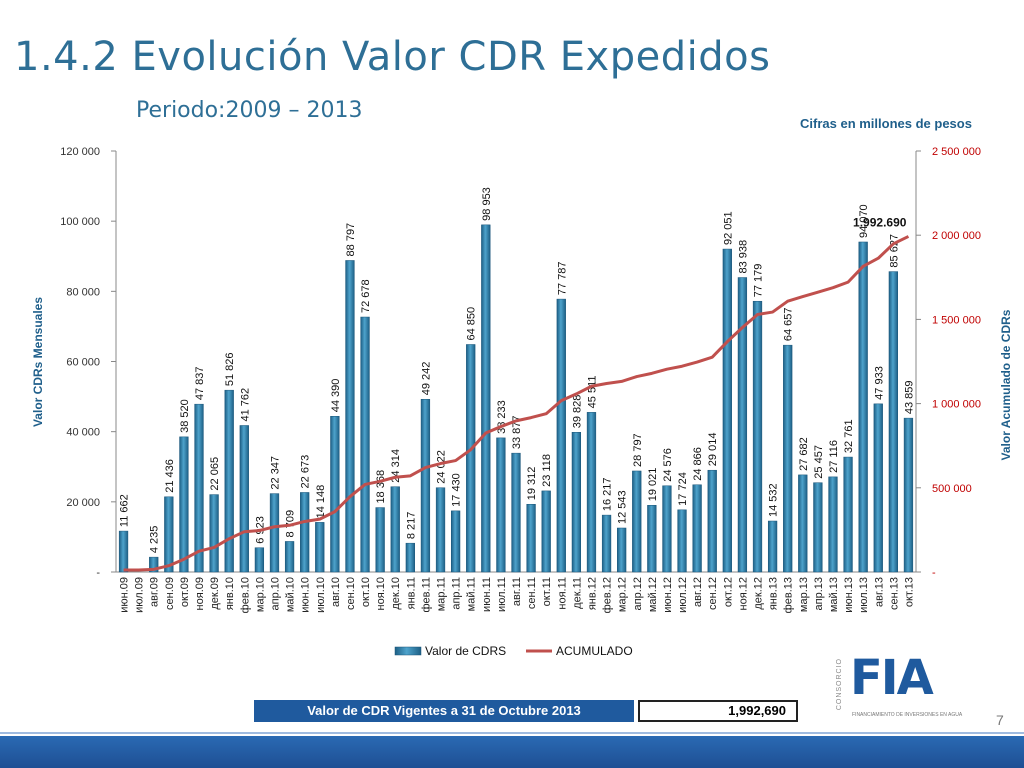 This screenshot has height=768, width=1024. I want to click on bar-data-label: 19 312, so click(532, 484).